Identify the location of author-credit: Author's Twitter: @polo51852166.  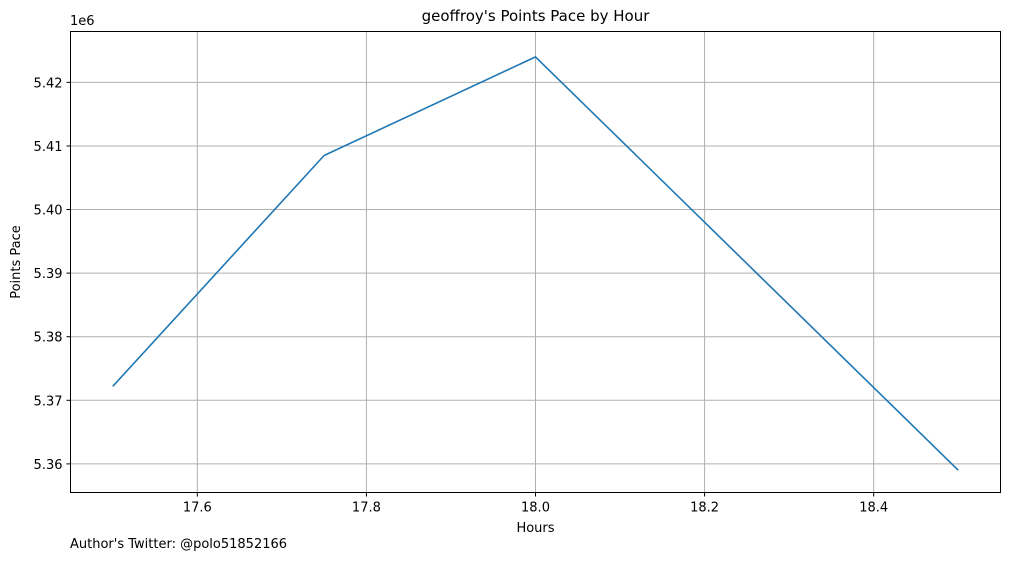
(179, 544).